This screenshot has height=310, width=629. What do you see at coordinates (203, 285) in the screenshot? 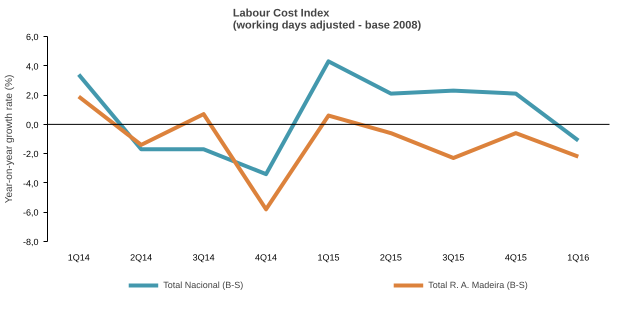
I see `legend-label: Total Nacional (B-S)` at bounding box center [203, 285].